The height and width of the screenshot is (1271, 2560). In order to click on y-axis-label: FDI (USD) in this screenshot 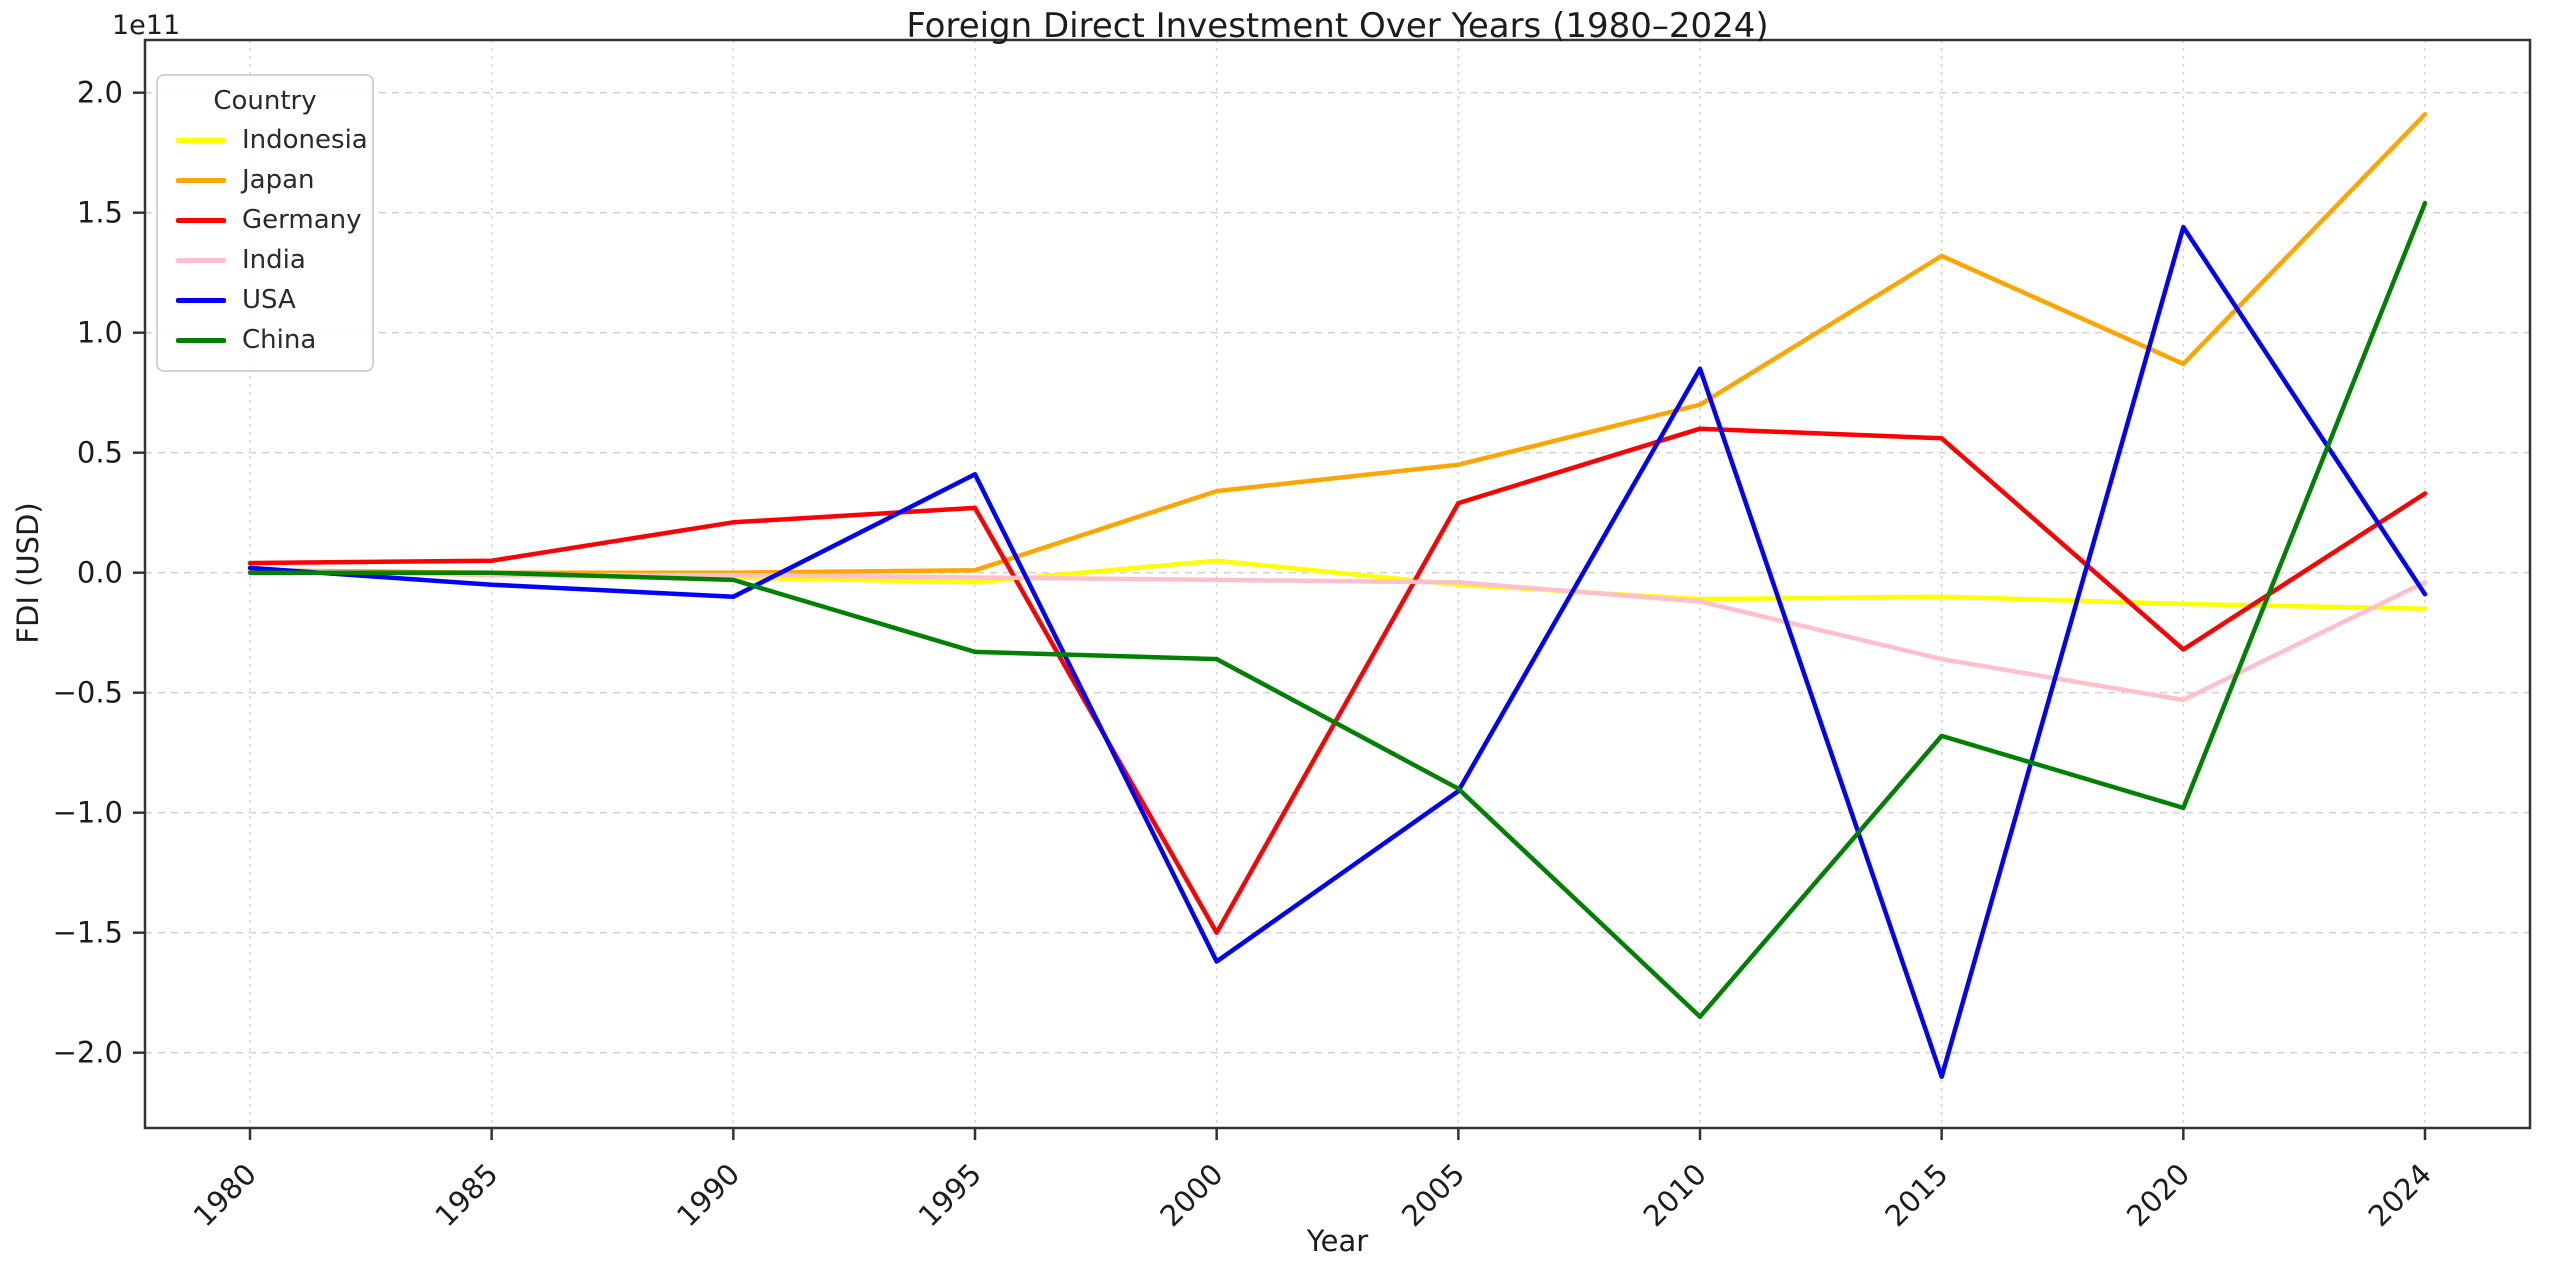, I will do `click(28, 573)`.